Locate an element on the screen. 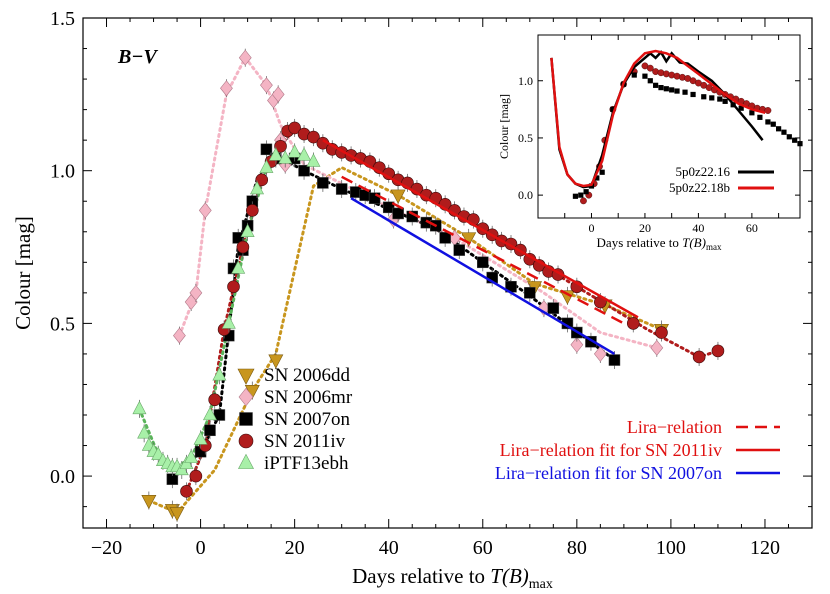  x-tick-label: 120 is located at coordinates (765, 548).